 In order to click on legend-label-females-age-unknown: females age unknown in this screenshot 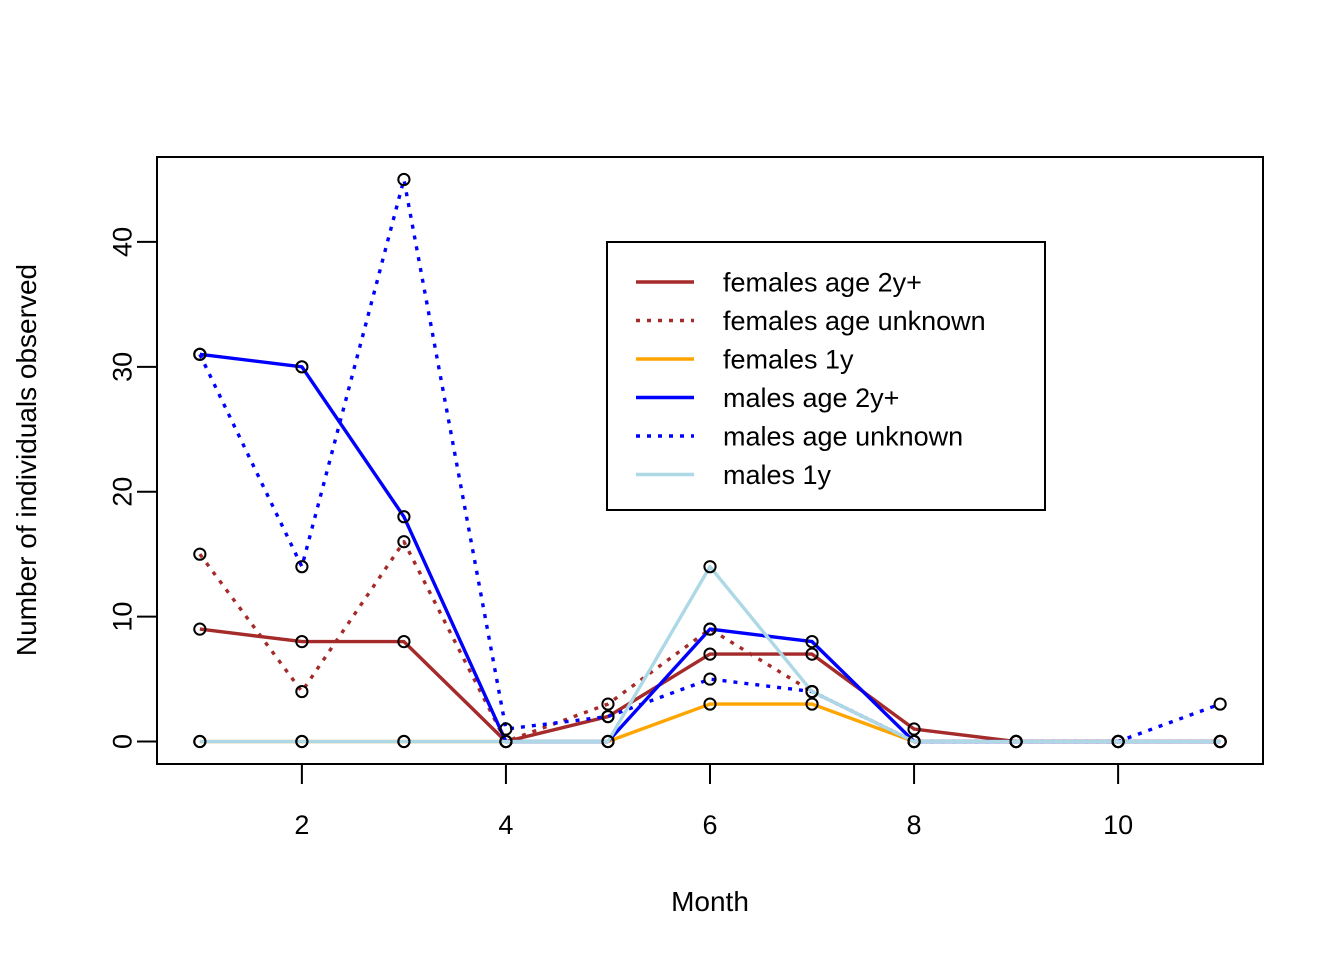, I will do `click(854, 321)`.